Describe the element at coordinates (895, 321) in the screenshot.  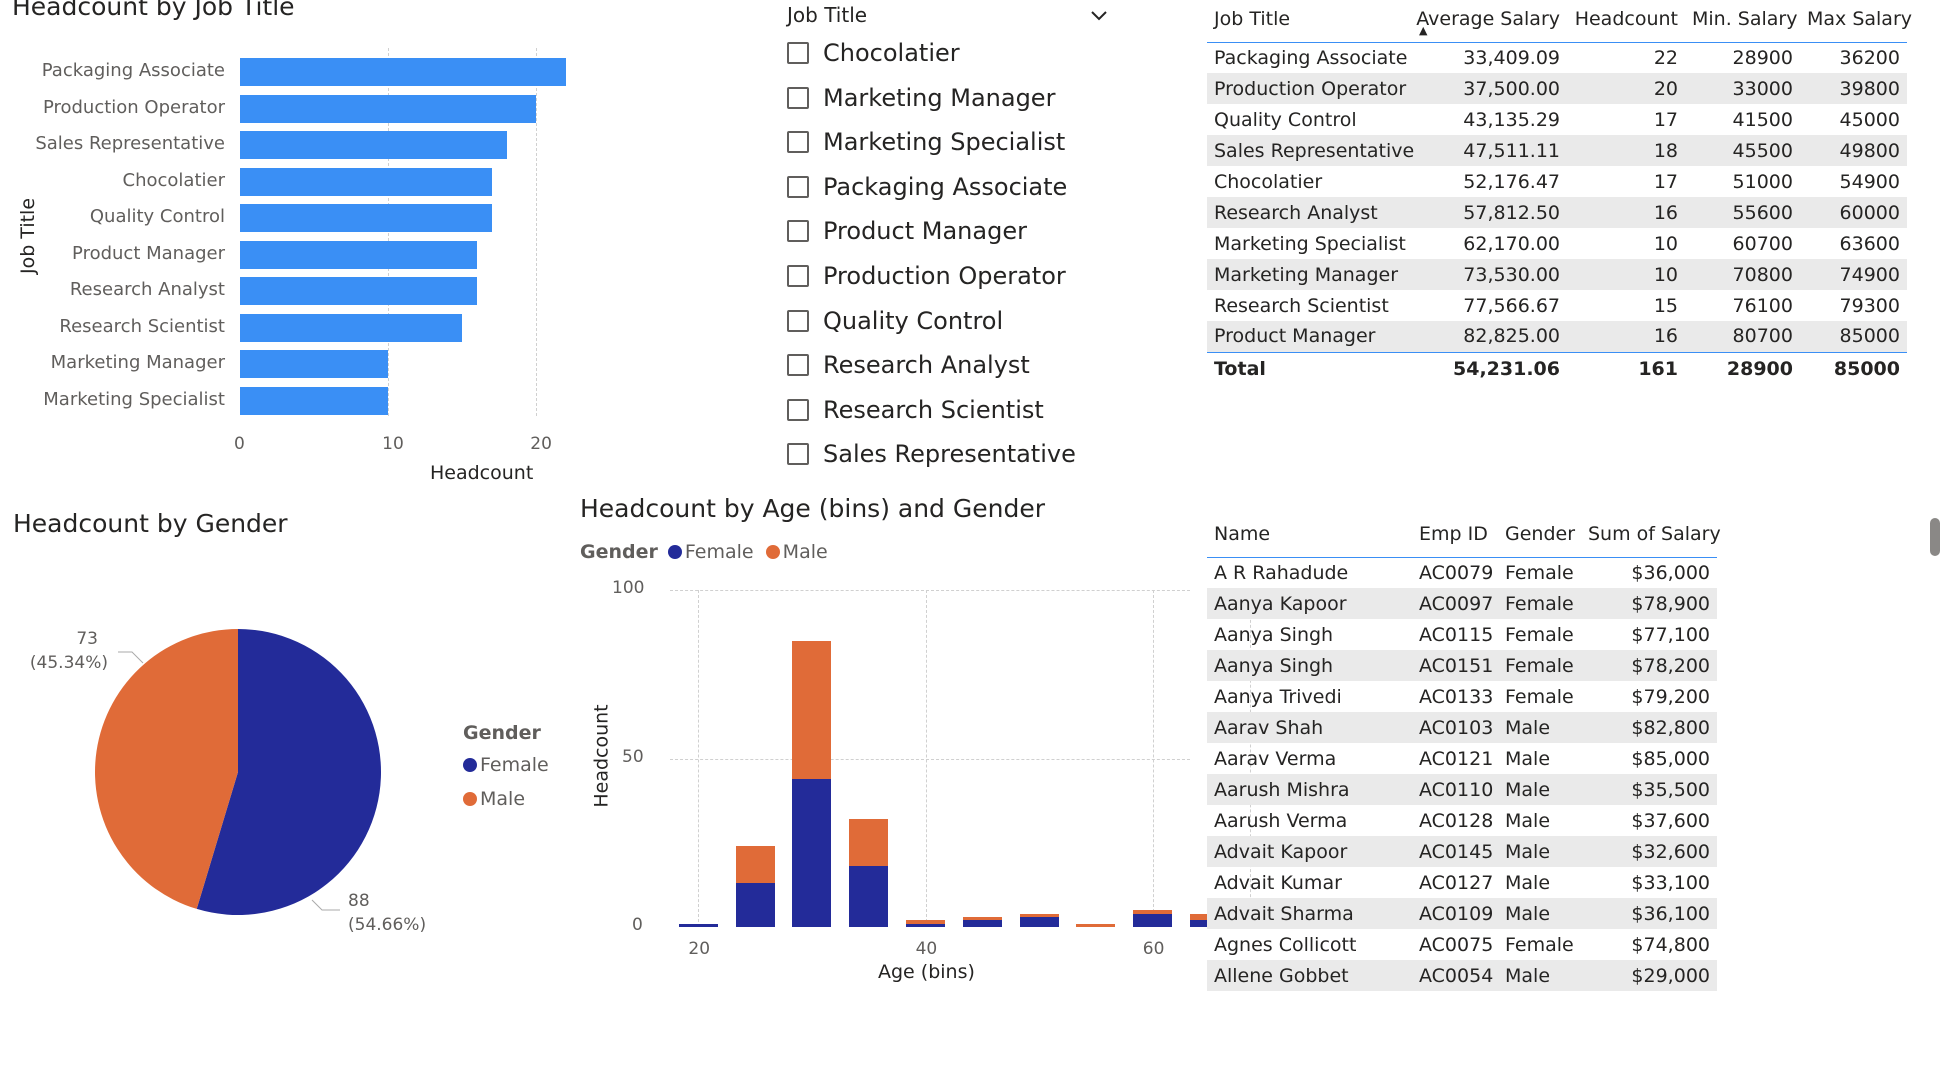
I see `slicer-item: Quality Control` at that location.